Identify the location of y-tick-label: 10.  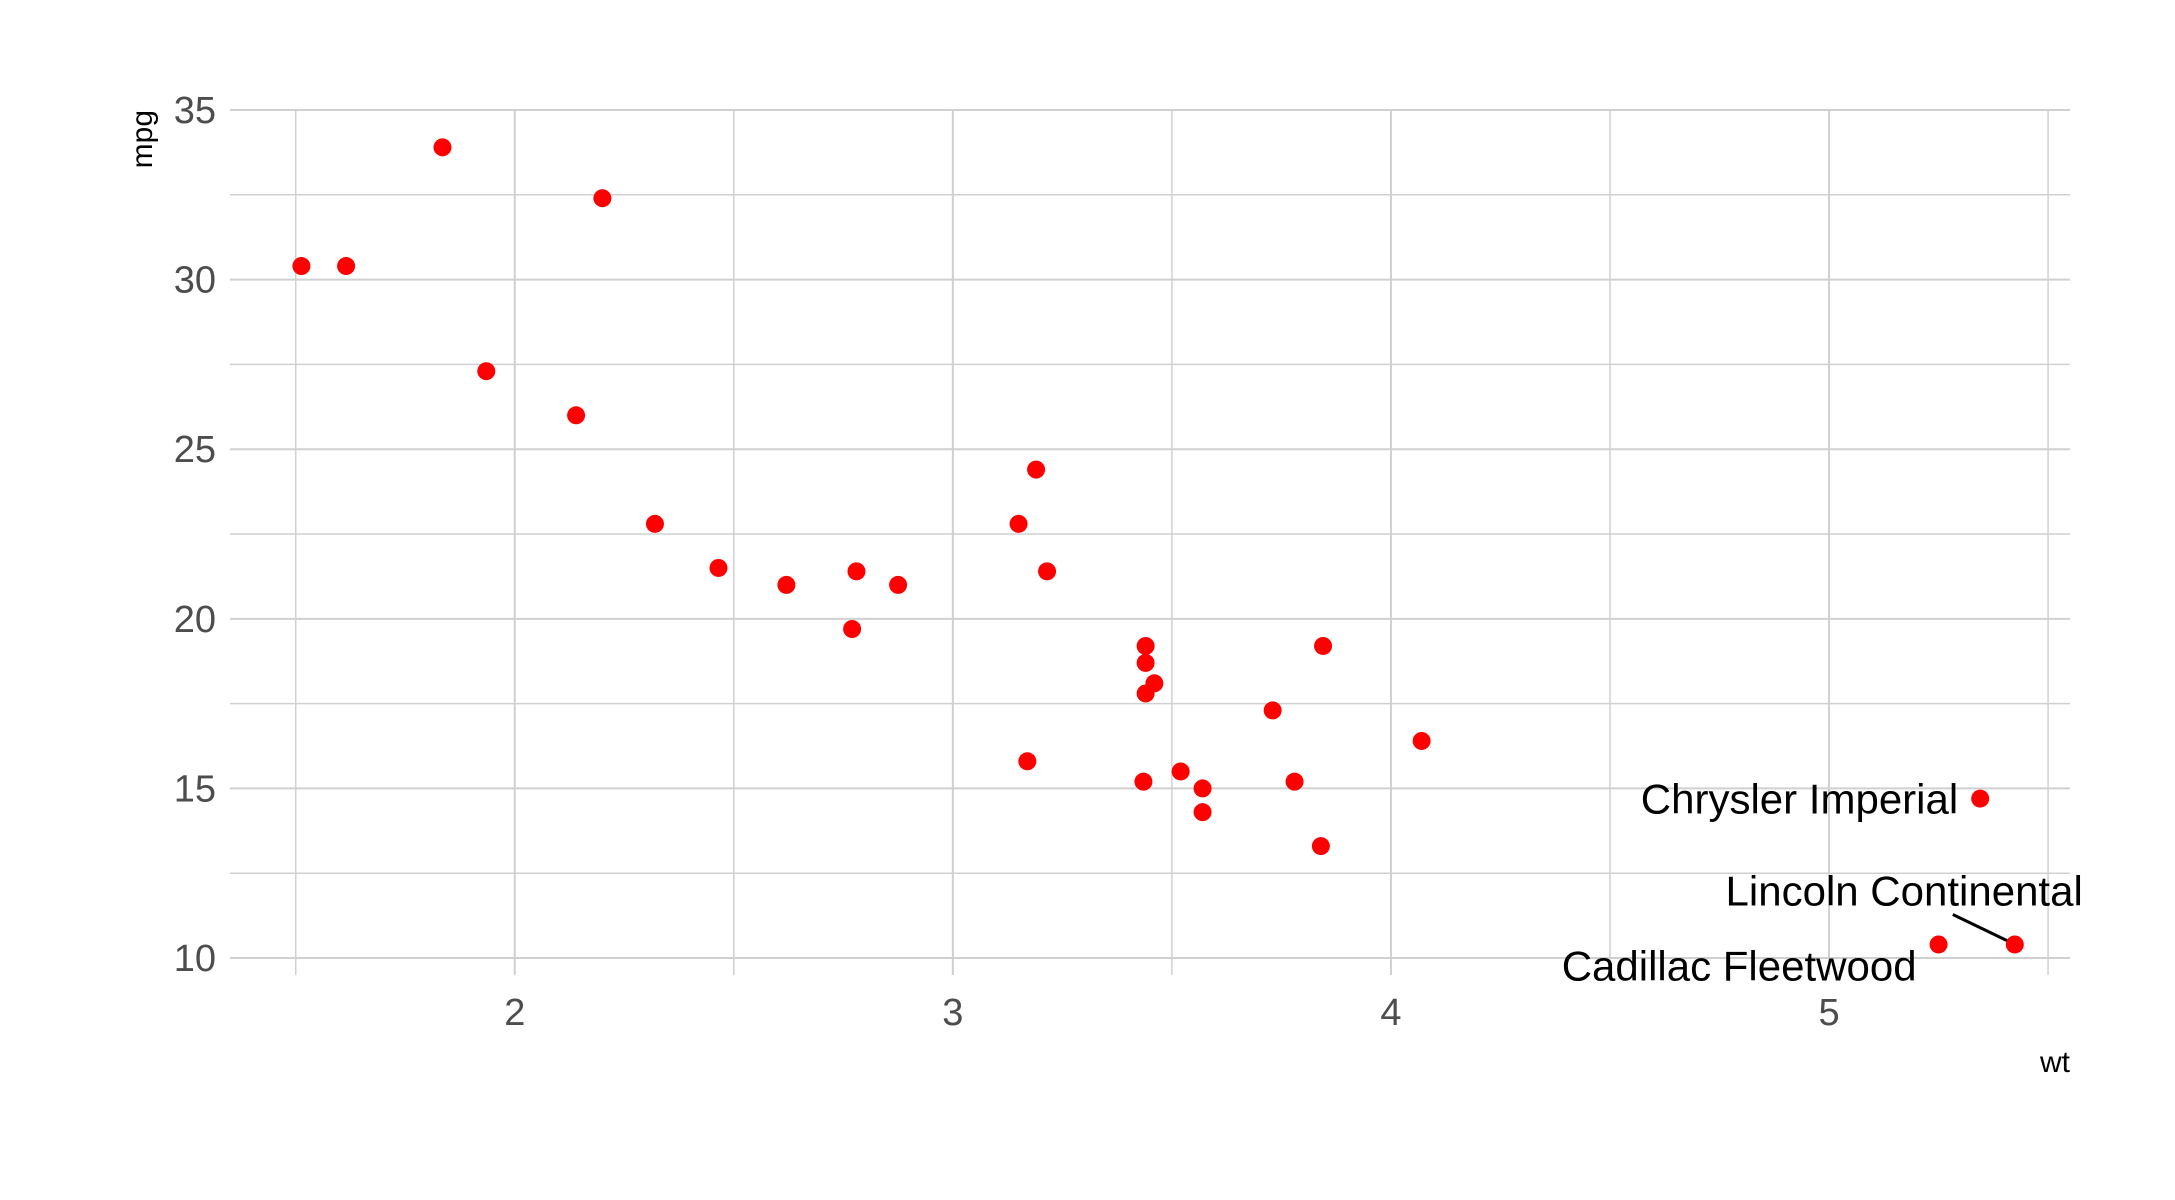
(195, 959).